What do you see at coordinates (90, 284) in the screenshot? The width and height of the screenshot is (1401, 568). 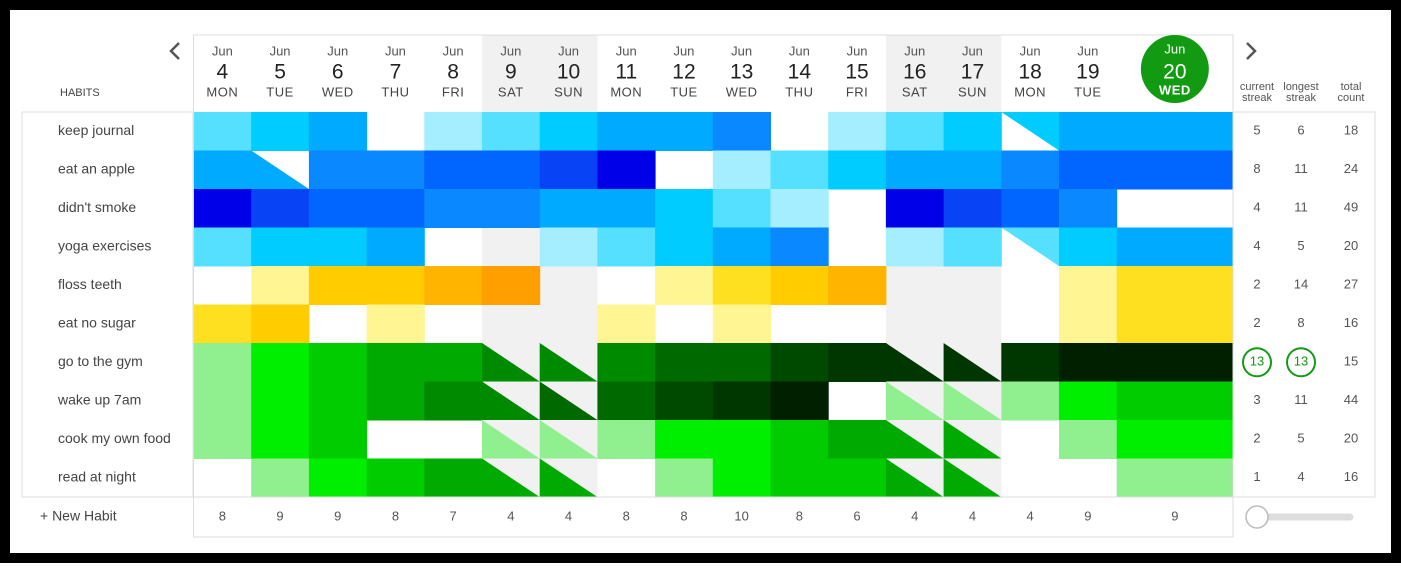 I see `habit-name: floss teeth` at bounding box center [90, 284].